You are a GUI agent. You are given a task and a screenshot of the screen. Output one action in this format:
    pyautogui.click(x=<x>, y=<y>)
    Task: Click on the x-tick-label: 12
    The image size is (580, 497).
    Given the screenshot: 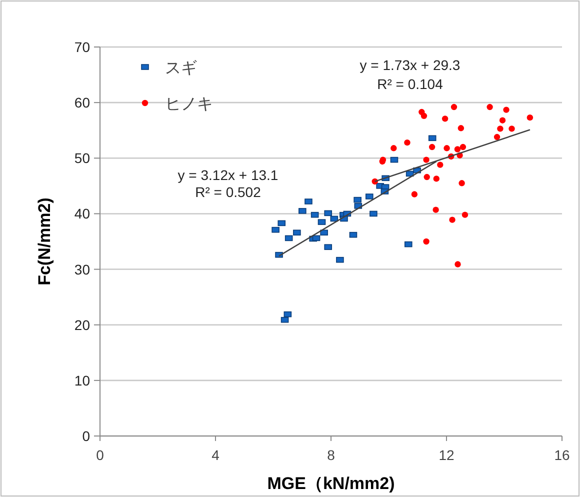 What is the action you would take?
    pyautogui.click(x=446, y=455)
    